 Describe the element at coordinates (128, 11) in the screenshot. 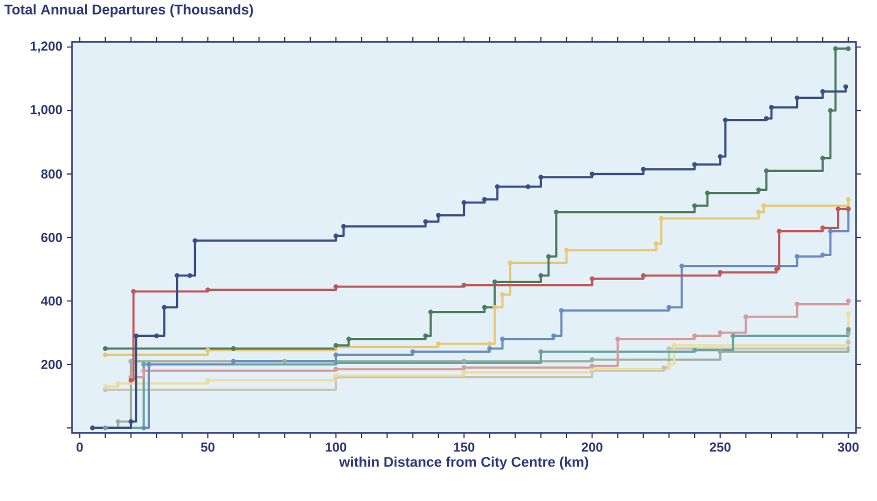

I see `y-axis-title: Total Annual Departures (Thousands)` at that location.